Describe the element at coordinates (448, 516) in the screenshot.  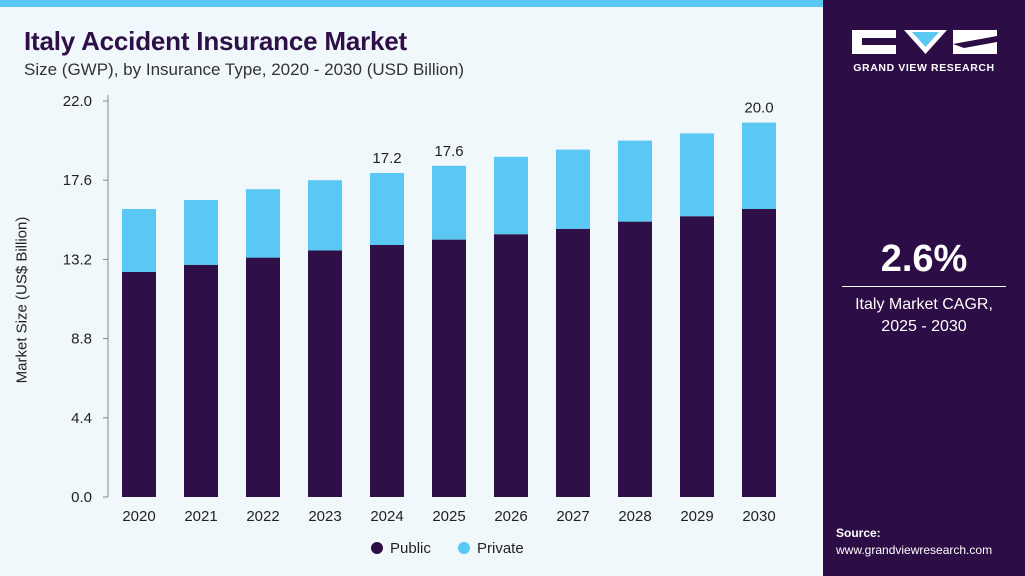
I see `x-tick-label: 2025` at that location.